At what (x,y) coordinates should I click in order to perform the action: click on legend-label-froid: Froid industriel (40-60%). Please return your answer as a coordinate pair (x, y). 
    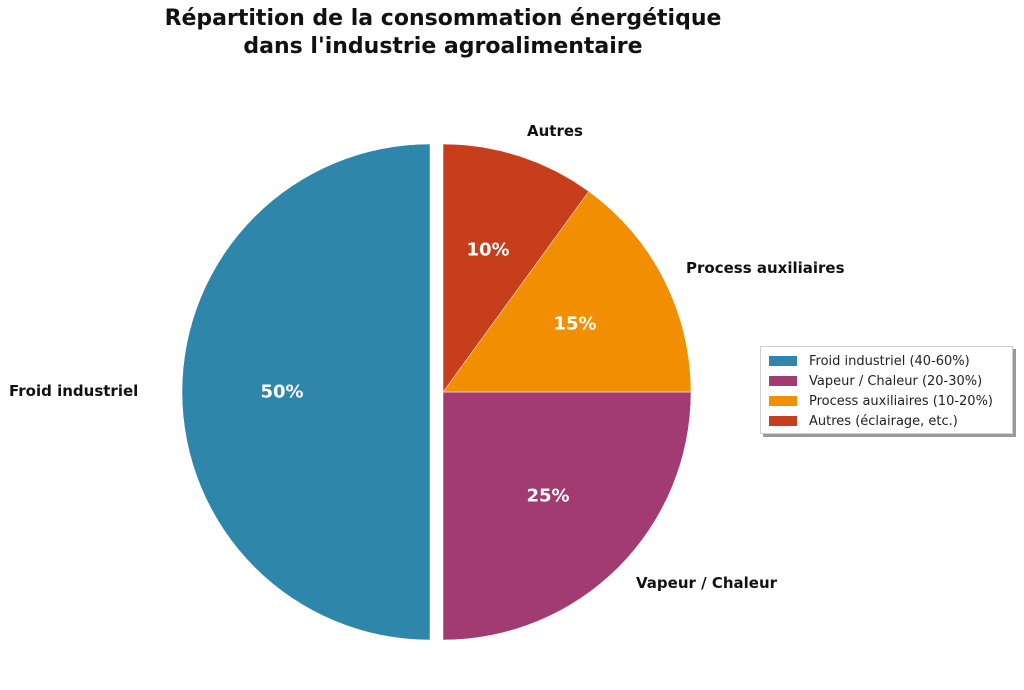
    Looking at the image, I should click on (889, 361).